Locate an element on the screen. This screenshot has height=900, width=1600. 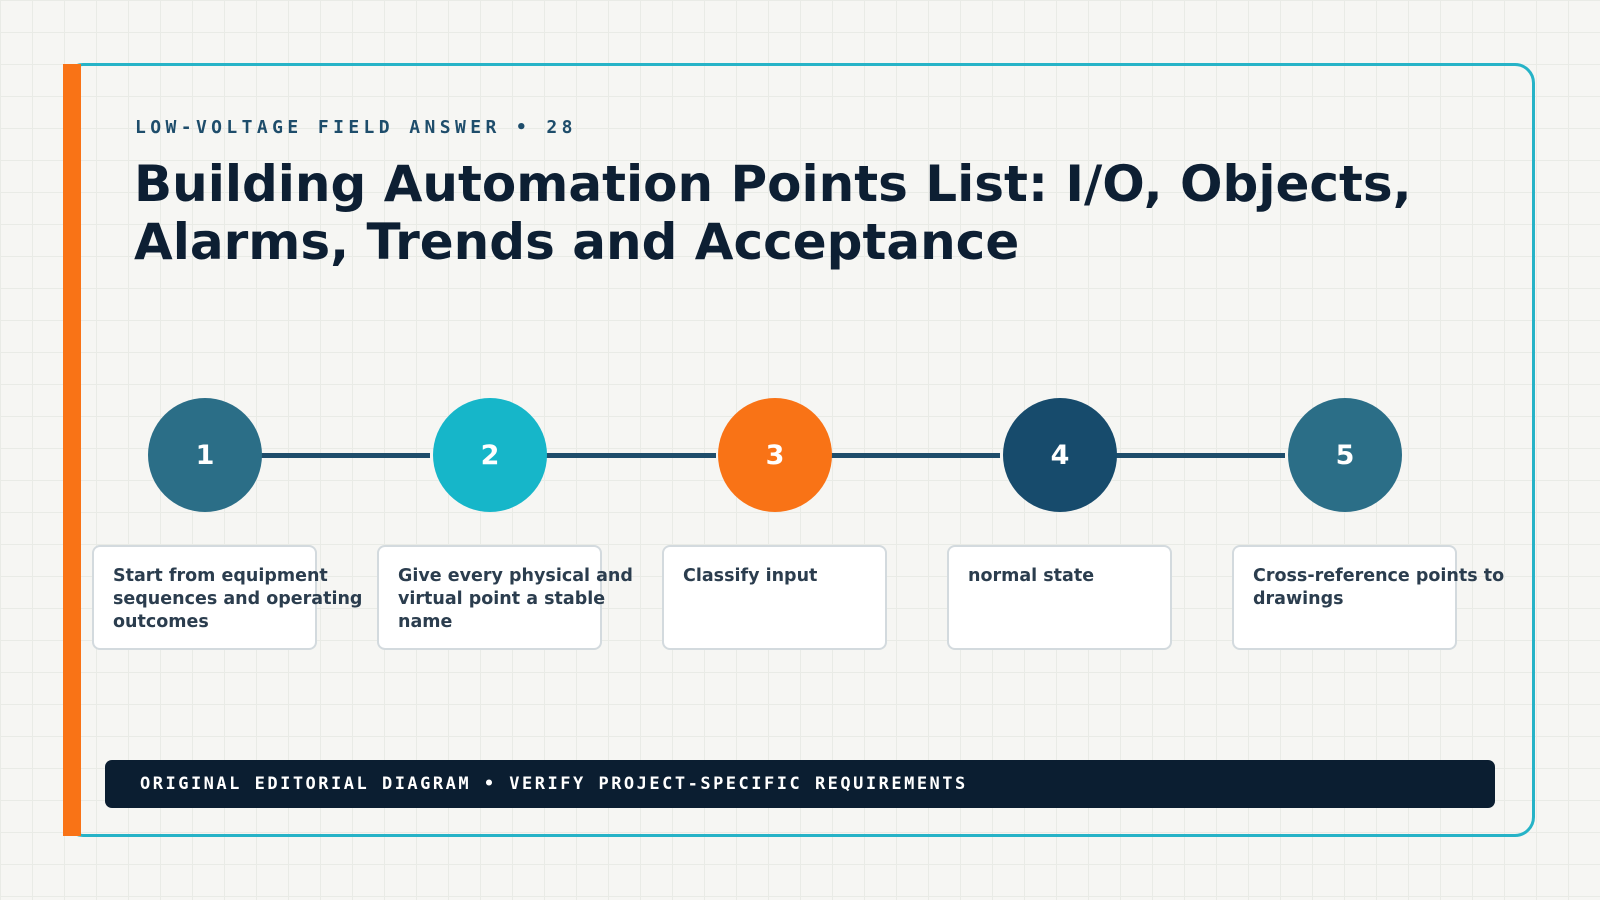
step-card-5: Cross-reference points to drawings is located at coordinates (1368, 597).